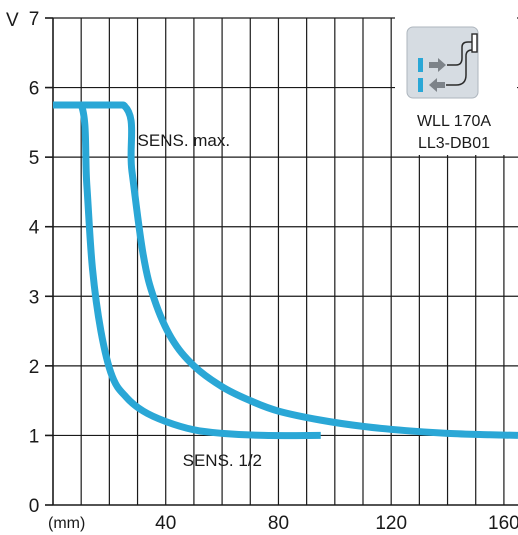 This screenshot has height=535, width=518. I want to click on y-tick-label: 7, so click(34, 19).